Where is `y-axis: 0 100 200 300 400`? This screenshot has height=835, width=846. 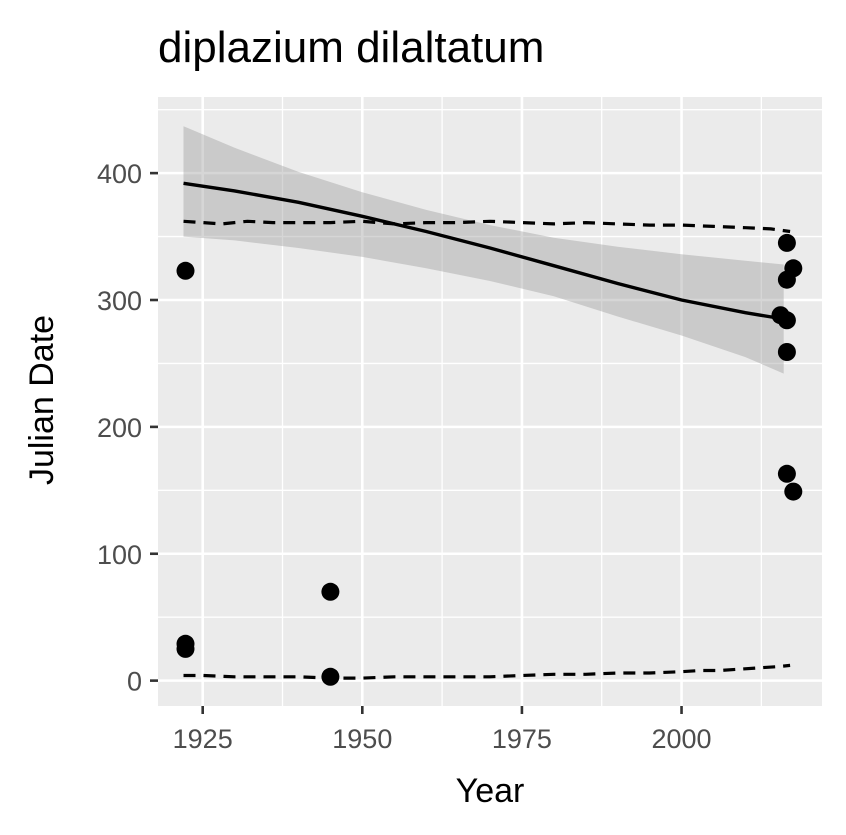
y-axis: 0 100 200 300 400 is located at coordinates (127, 428).